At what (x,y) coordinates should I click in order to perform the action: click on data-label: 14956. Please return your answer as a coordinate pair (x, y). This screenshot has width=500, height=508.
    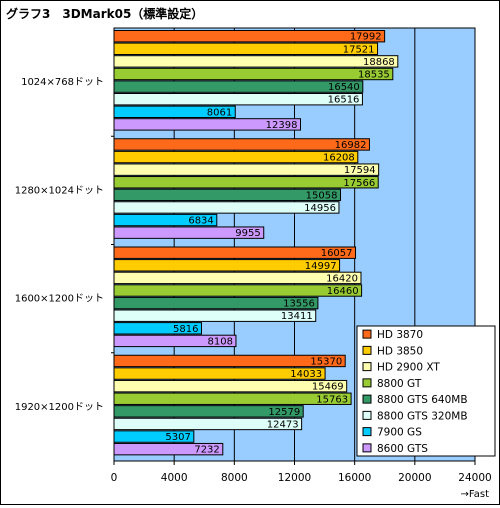
    Looking at the image, I should click on (320, 208).